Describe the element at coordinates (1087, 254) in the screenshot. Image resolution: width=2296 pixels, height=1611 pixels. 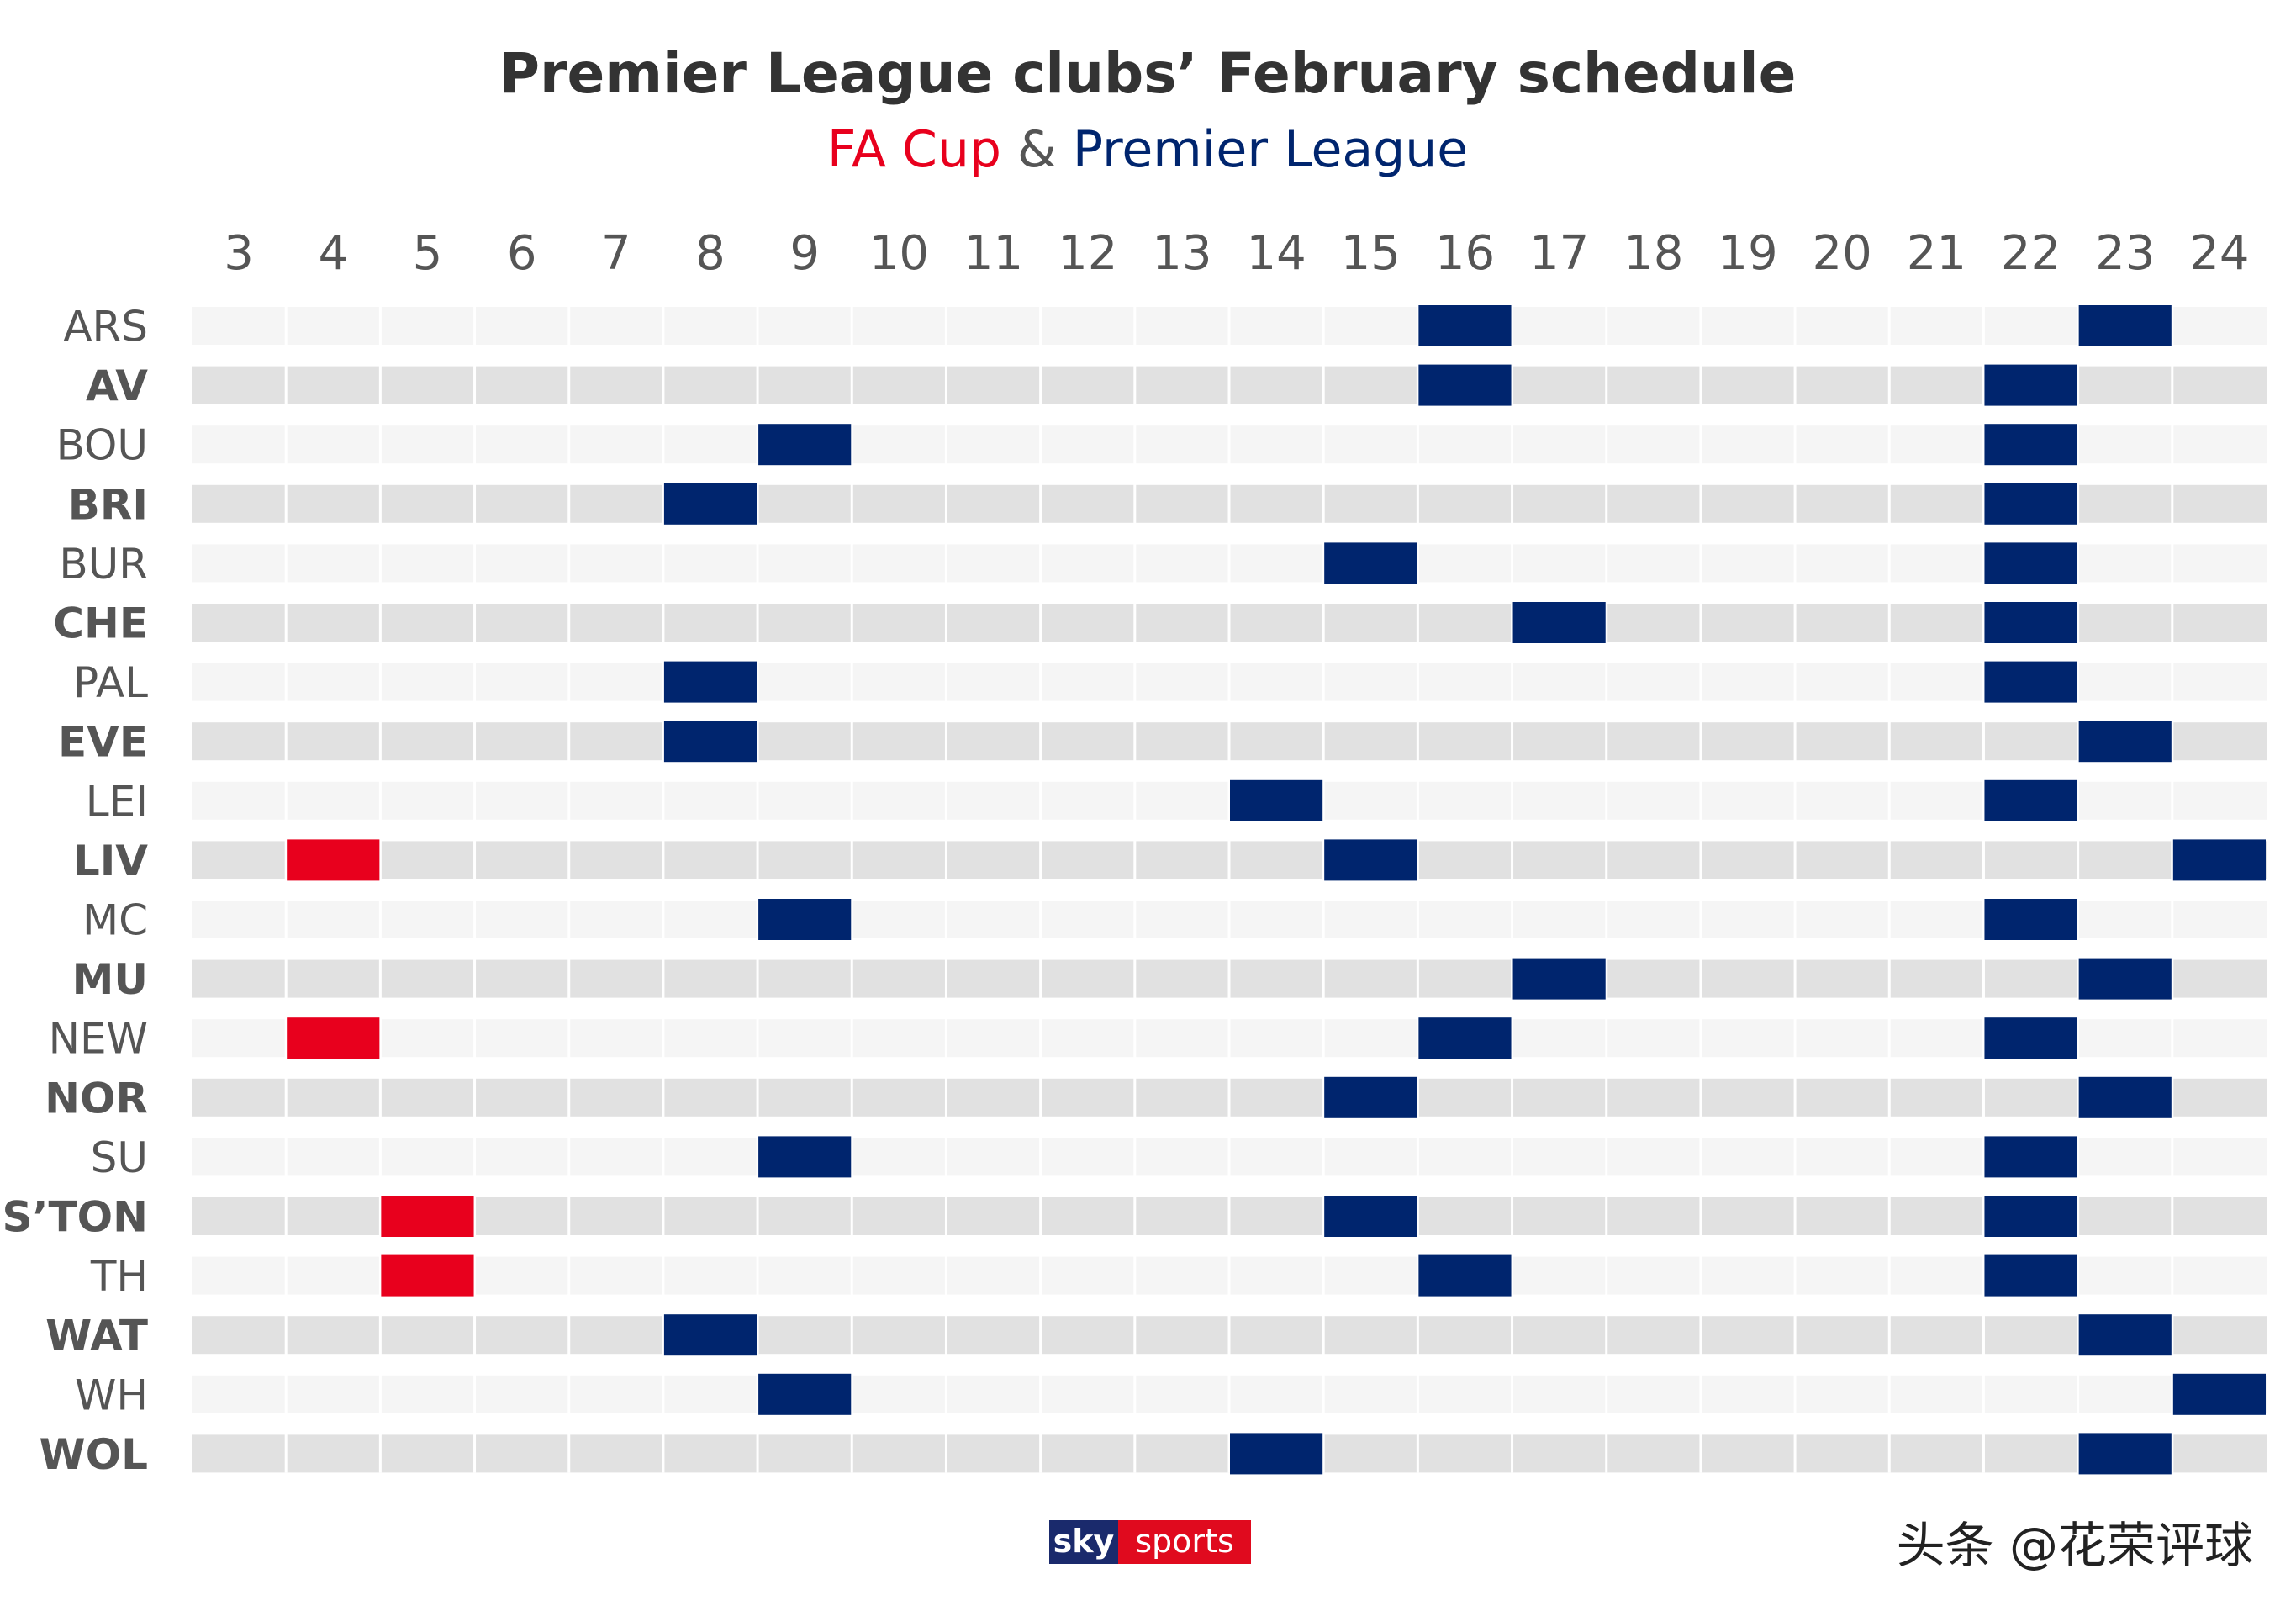
I see `day-label: 12` at that location.